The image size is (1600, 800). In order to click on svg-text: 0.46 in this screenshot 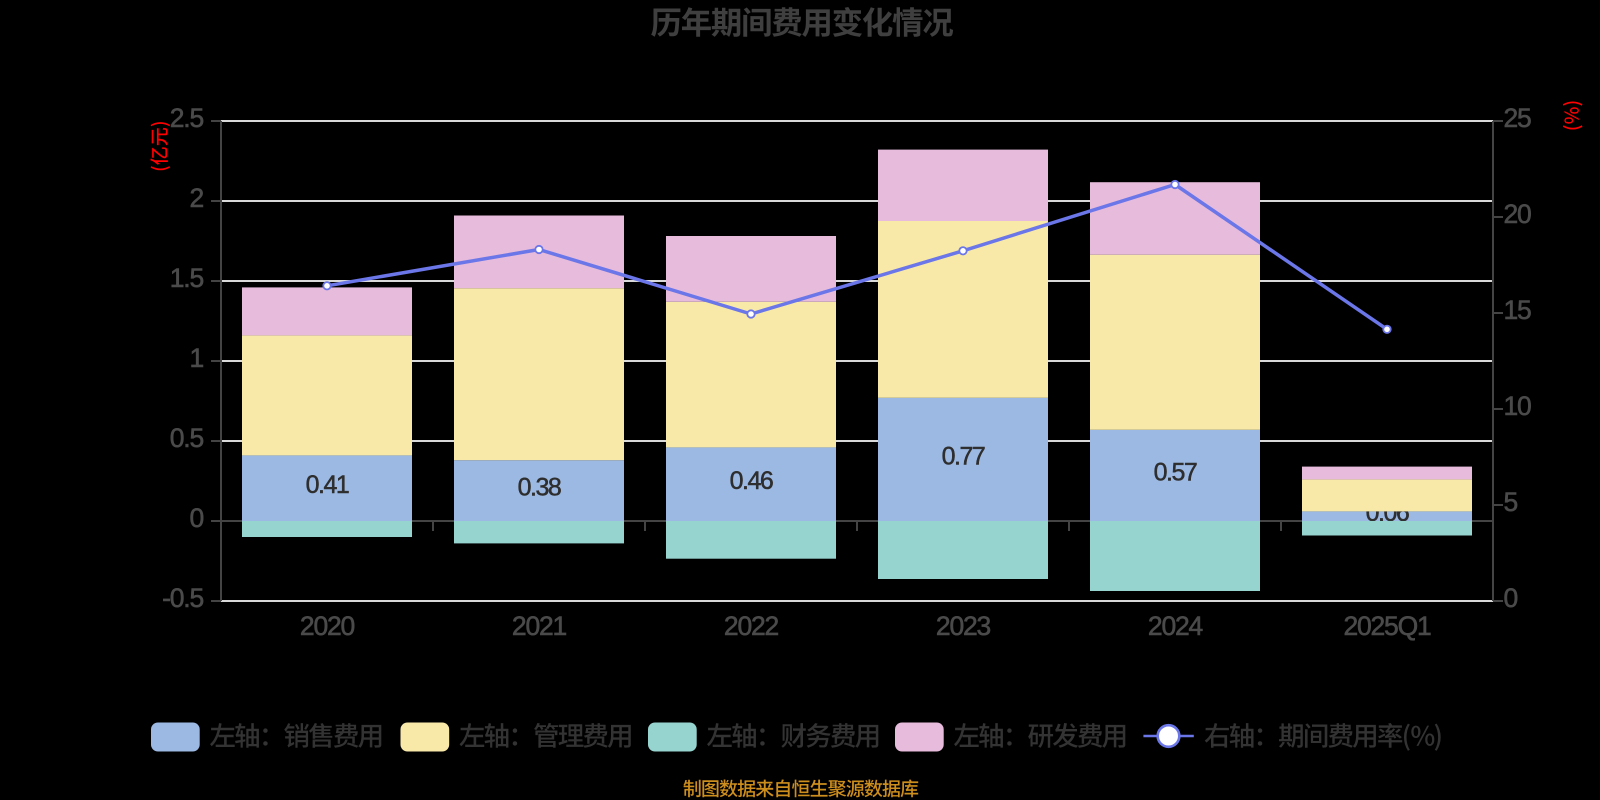, I will do `click(751, 481)`.